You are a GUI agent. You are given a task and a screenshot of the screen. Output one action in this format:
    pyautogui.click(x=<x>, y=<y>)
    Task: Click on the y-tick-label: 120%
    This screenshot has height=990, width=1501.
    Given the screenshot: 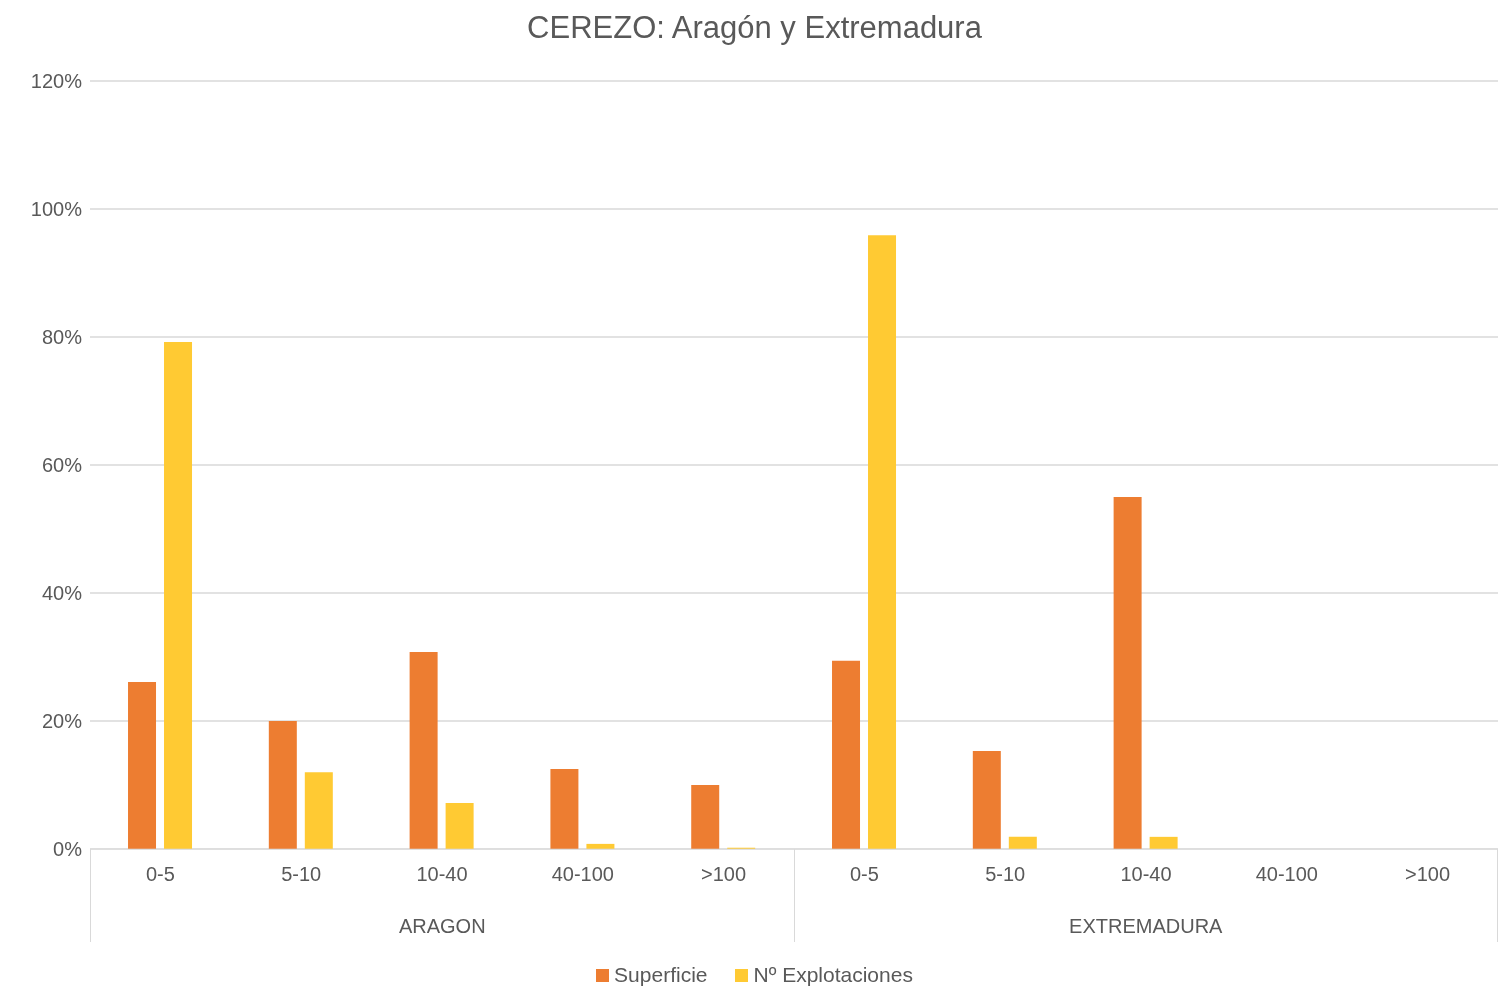 What is the action you would take?
    pyautogui.click(x=56, y=81)
    